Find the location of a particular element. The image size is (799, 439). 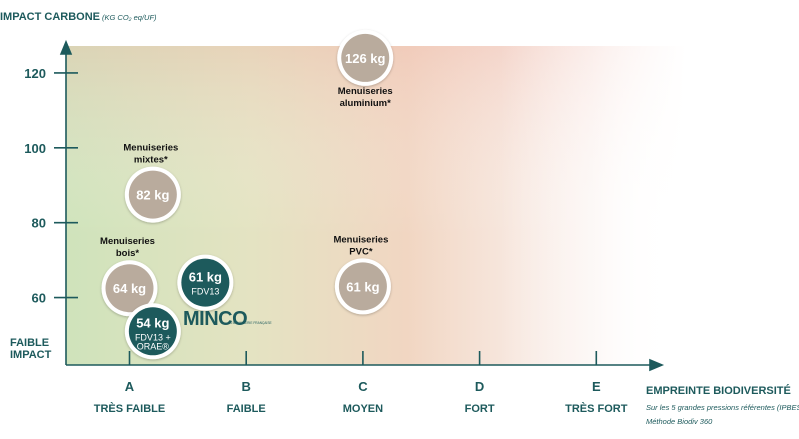

x-tick-letter: B is located at coordinates (246, 386).